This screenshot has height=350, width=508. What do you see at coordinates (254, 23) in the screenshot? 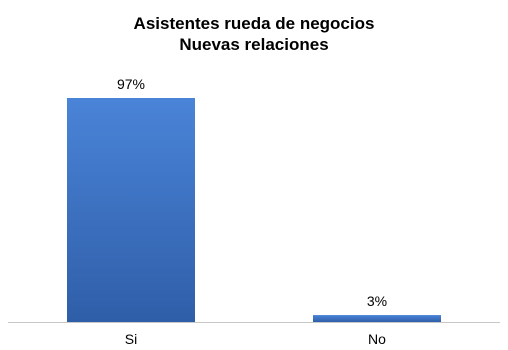
I see `chart-title-line-1: Asistentes rueda de negocios` at bounding box center [254, 23].